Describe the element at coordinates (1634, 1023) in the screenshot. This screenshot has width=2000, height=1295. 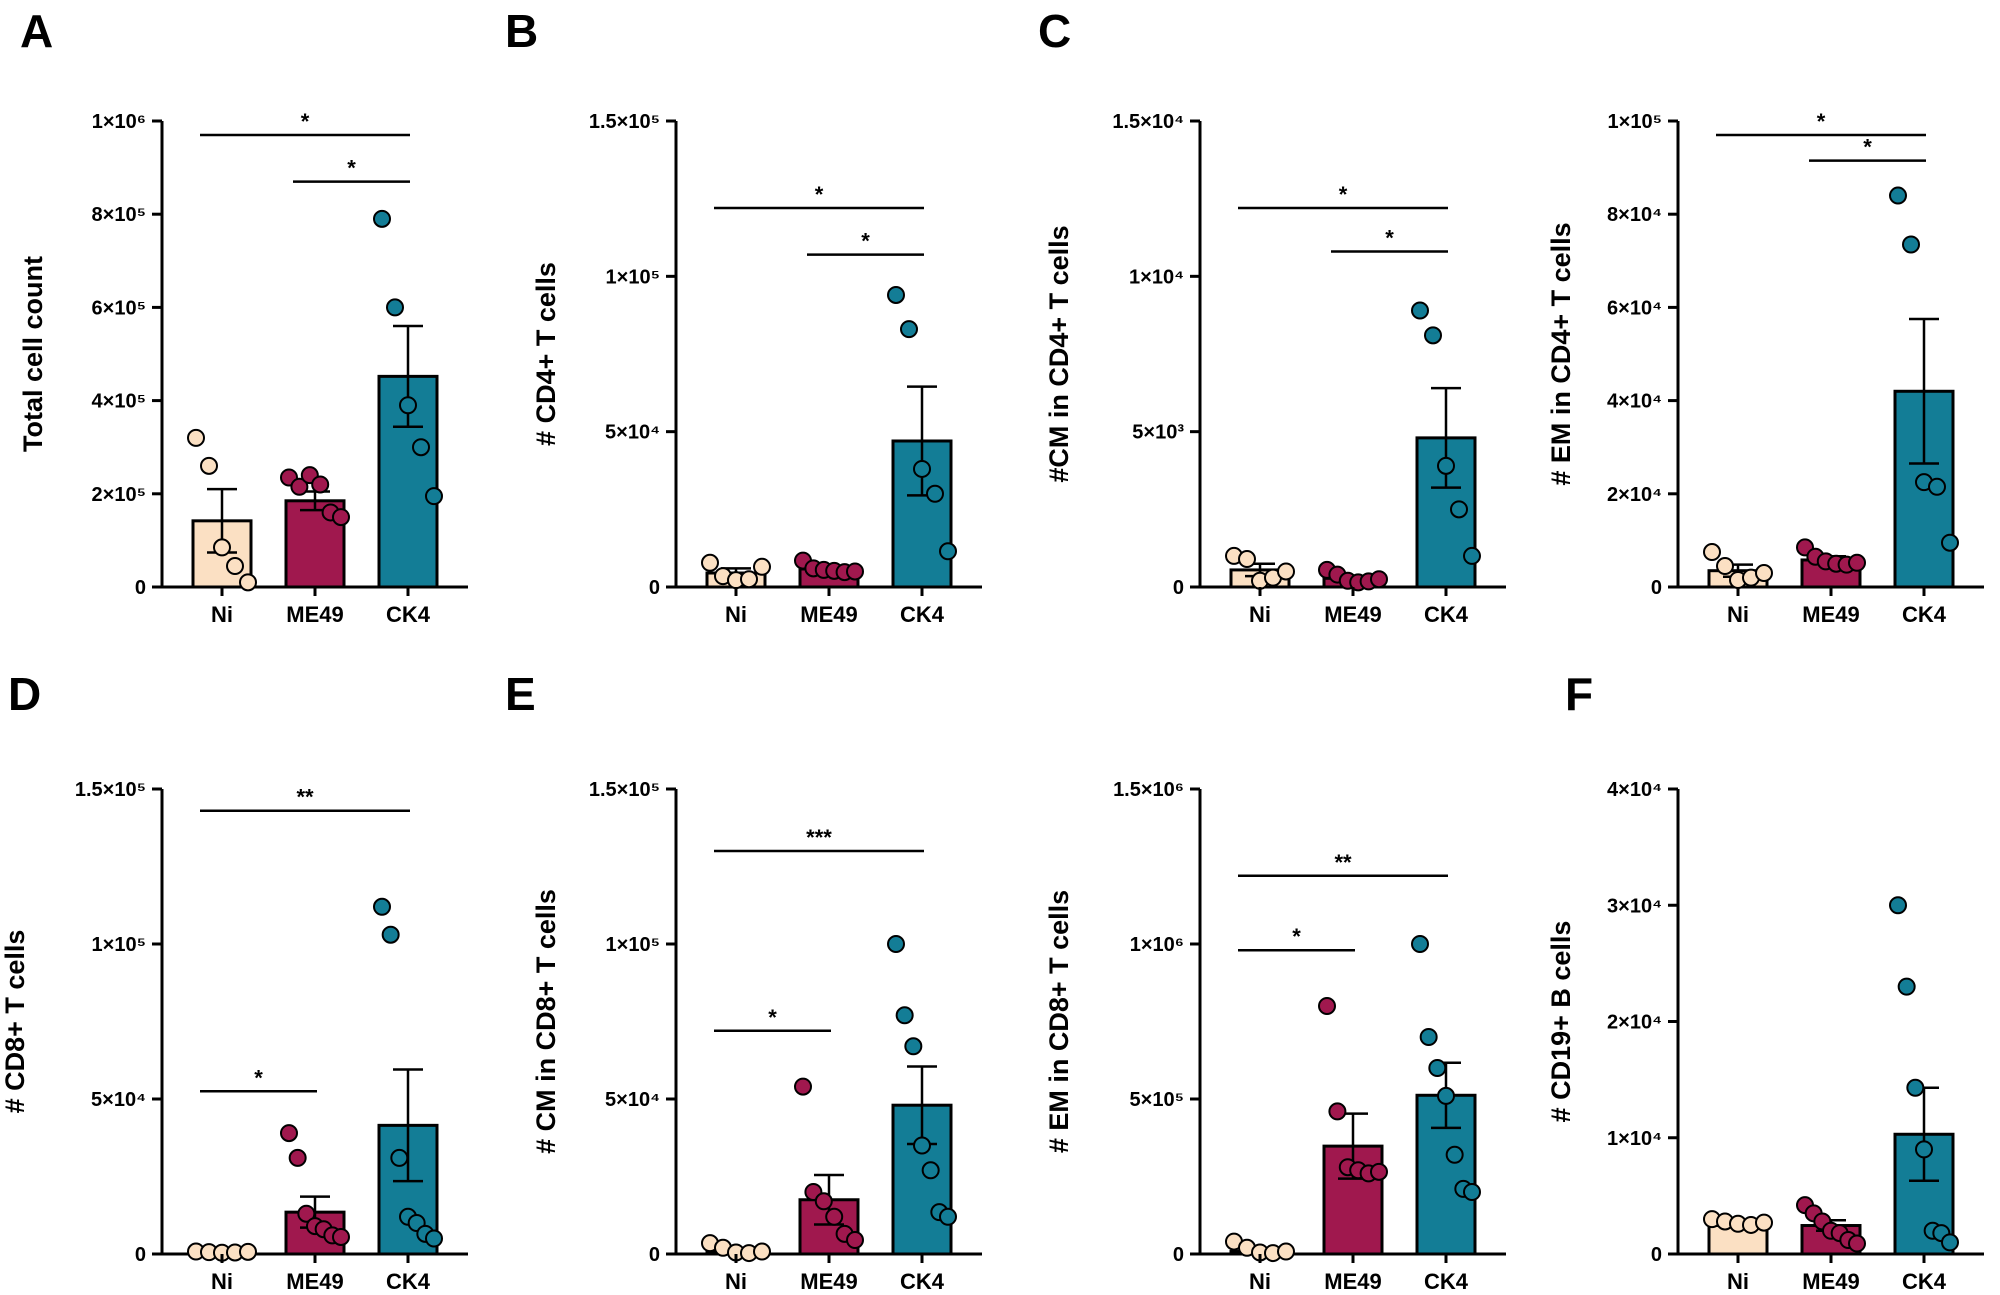
I see `y-tick-label: 2×10⁴` at that location.